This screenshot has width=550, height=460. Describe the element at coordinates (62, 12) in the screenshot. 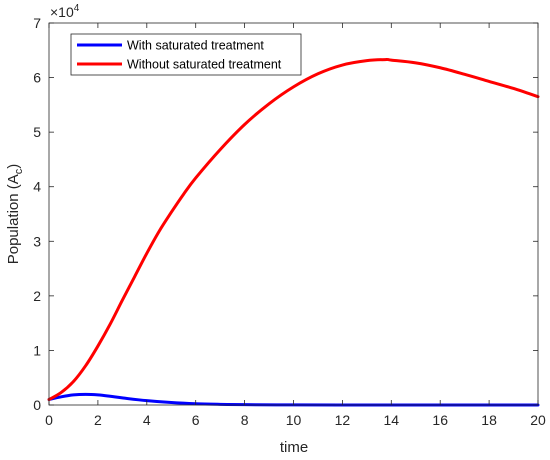

I see `y-axis-multiplier-base: ×10` at that location.